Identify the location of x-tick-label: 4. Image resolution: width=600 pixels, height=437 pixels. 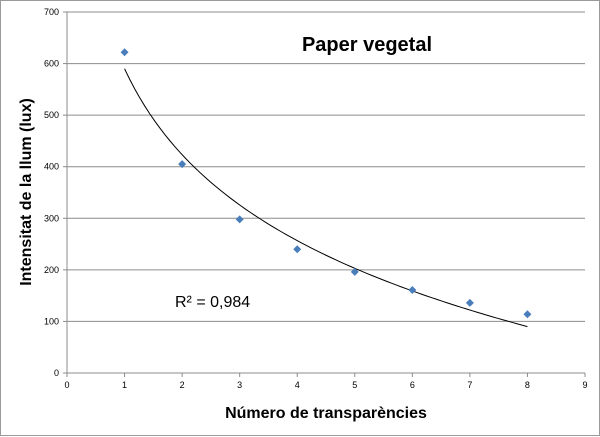
(297, 385).